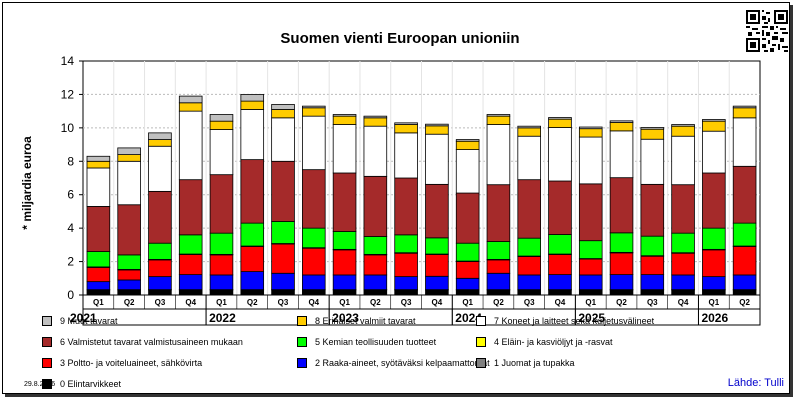  What do you see at coordinates (70, 262) in the screenshot?
I see `y-tick-label: 2` at bounding box center [70, 262].